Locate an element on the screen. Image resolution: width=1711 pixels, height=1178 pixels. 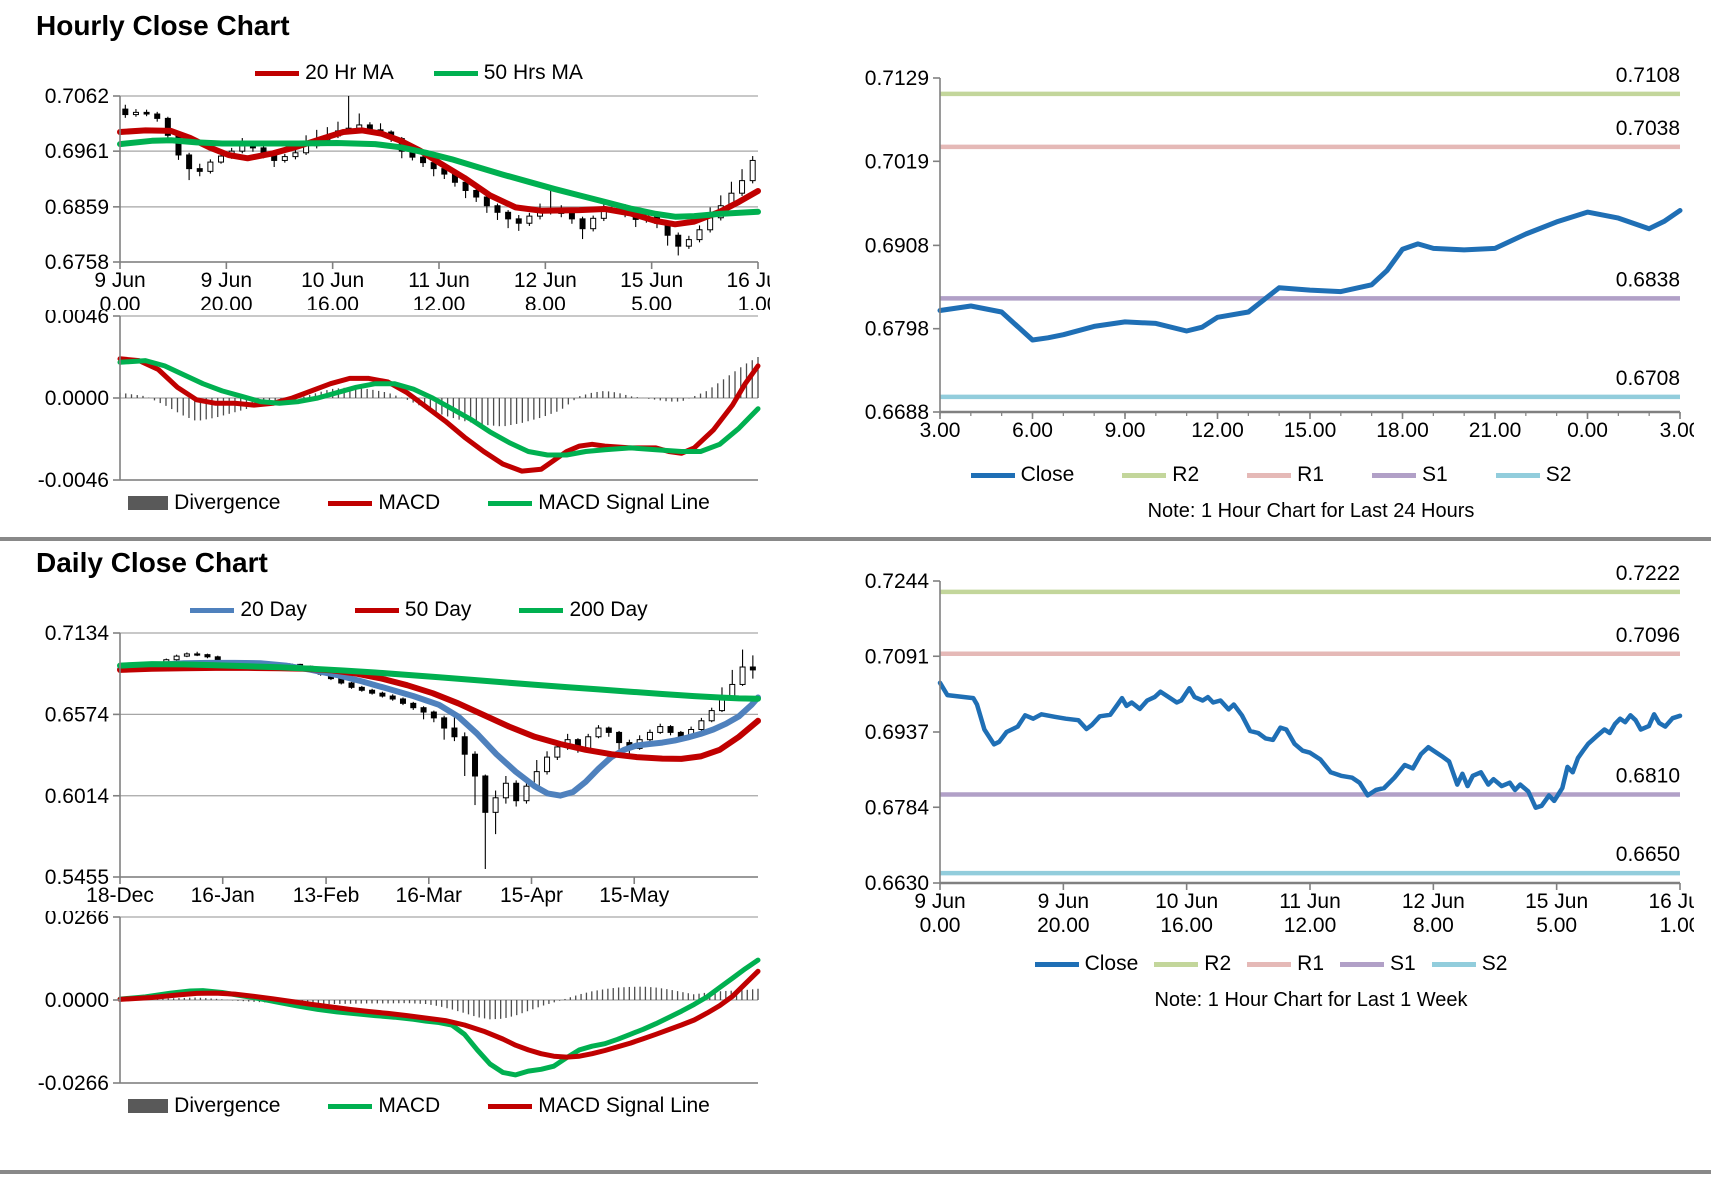
y-axis: 0.7244 0.7091 0.6937 0.6784 0.6630 is located at coordinates (903, 732).